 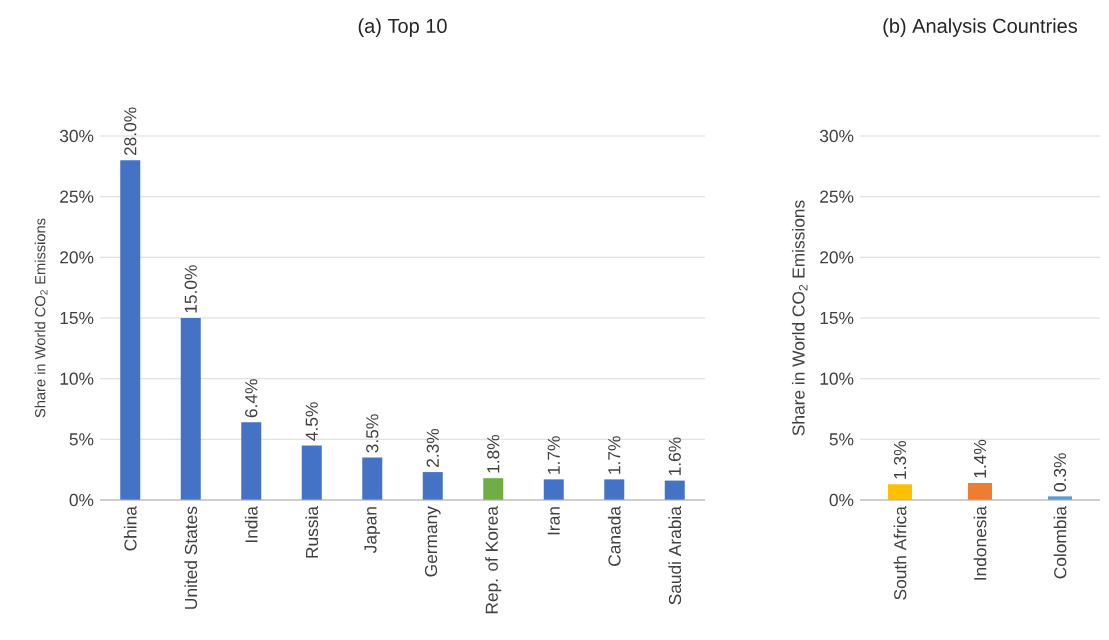 What do you see at coordinates (251, 524) in the screenshot?
I see `x-tick-label: India` at bounding box center [251, 524].